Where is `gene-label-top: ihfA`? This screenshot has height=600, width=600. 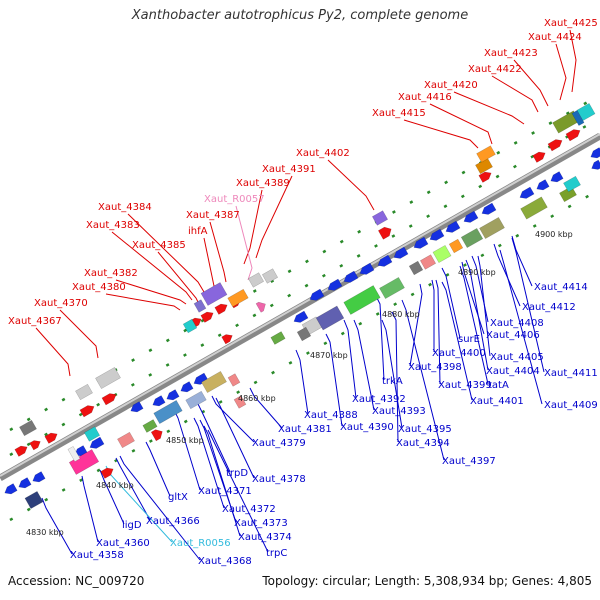
gene-label-top: ihfA is located at coordinates (198, 231).